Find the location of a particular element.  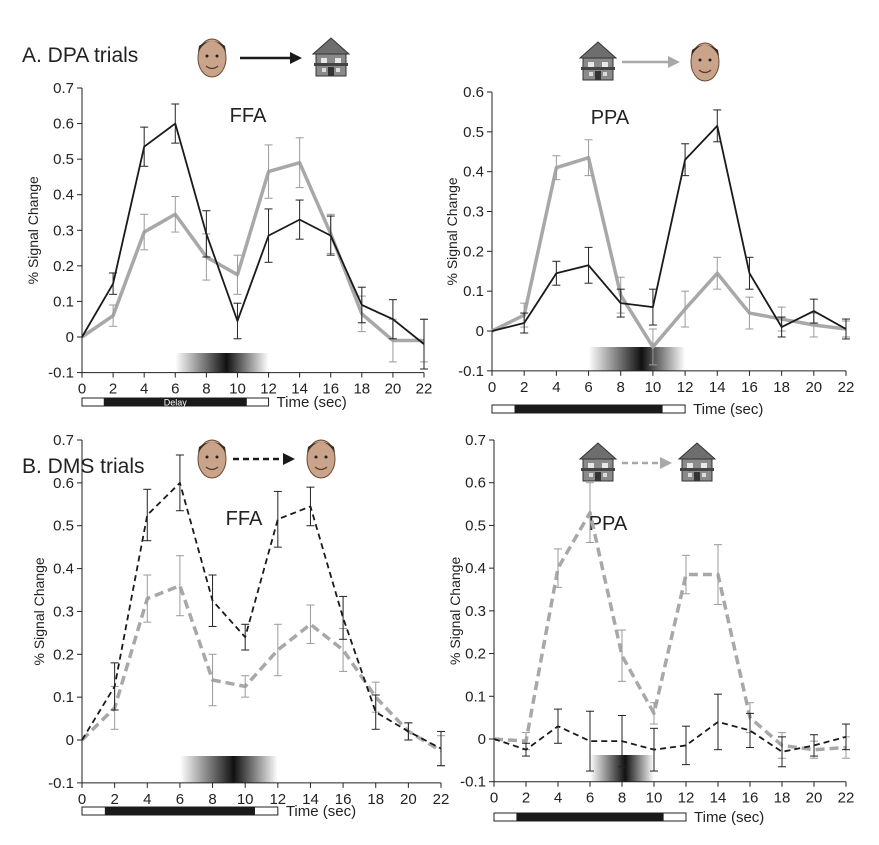

y-tick-label: 0.2 is located at coordinates (475, 654).